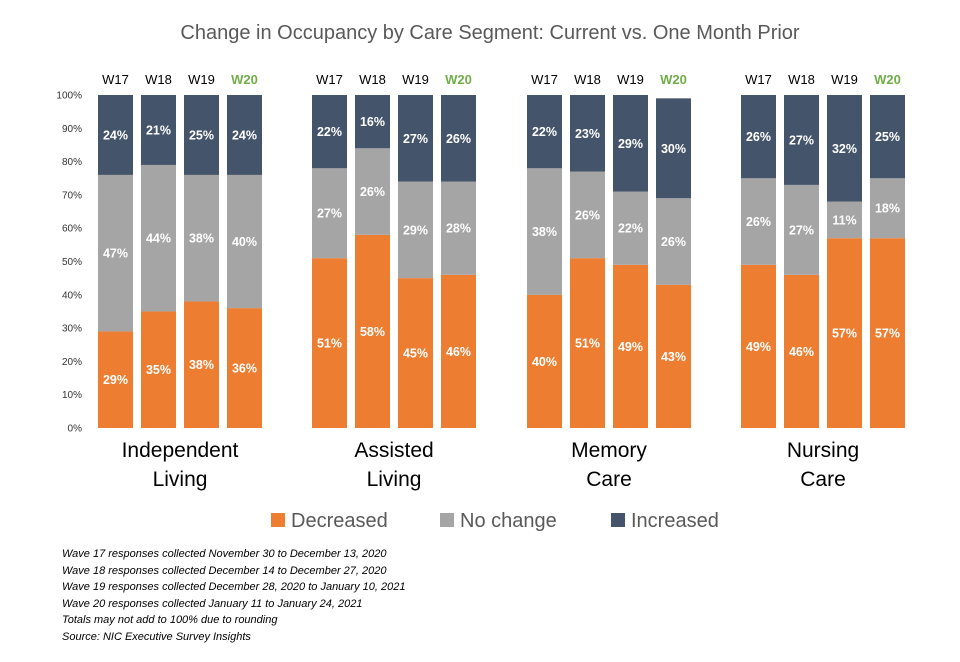 This screenshot has height=662, width=960. What do you see at coordinates (72, 162) in the screenshot?
I see `y-tick-label: 80%` at bounding box center [72, 162].